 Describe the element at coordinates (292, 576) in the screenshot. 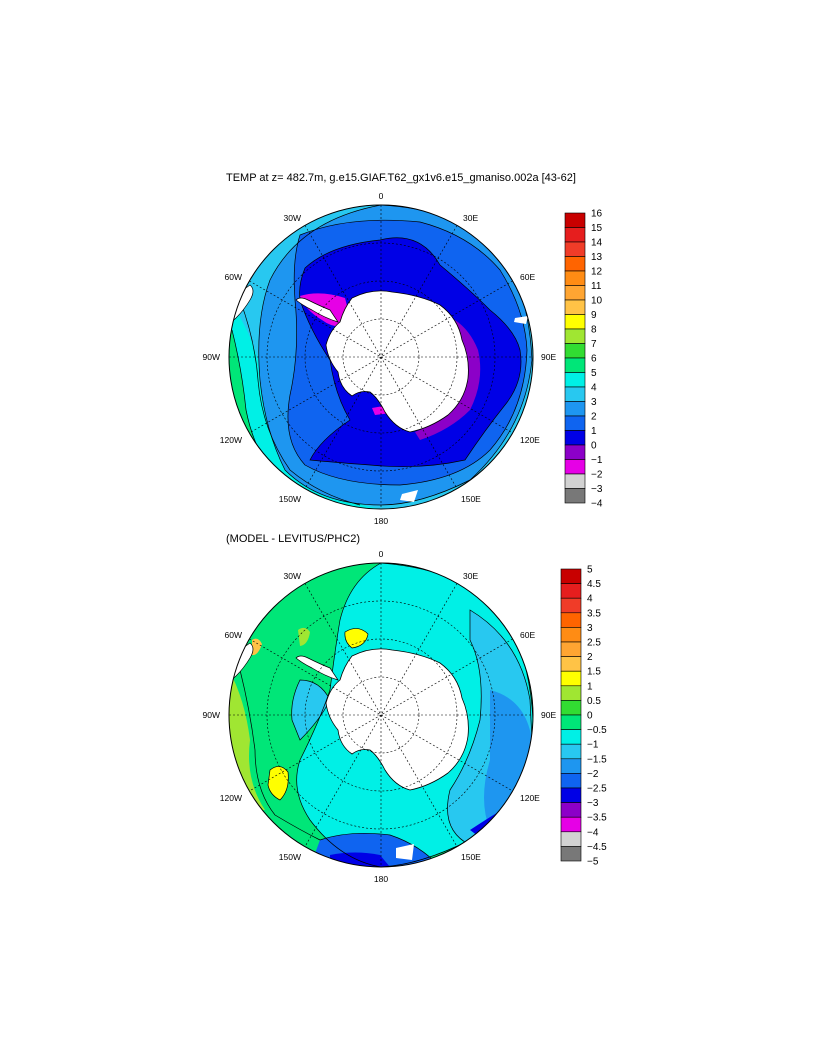

I see `panel2-lon-label-30w: 30W` at that location.